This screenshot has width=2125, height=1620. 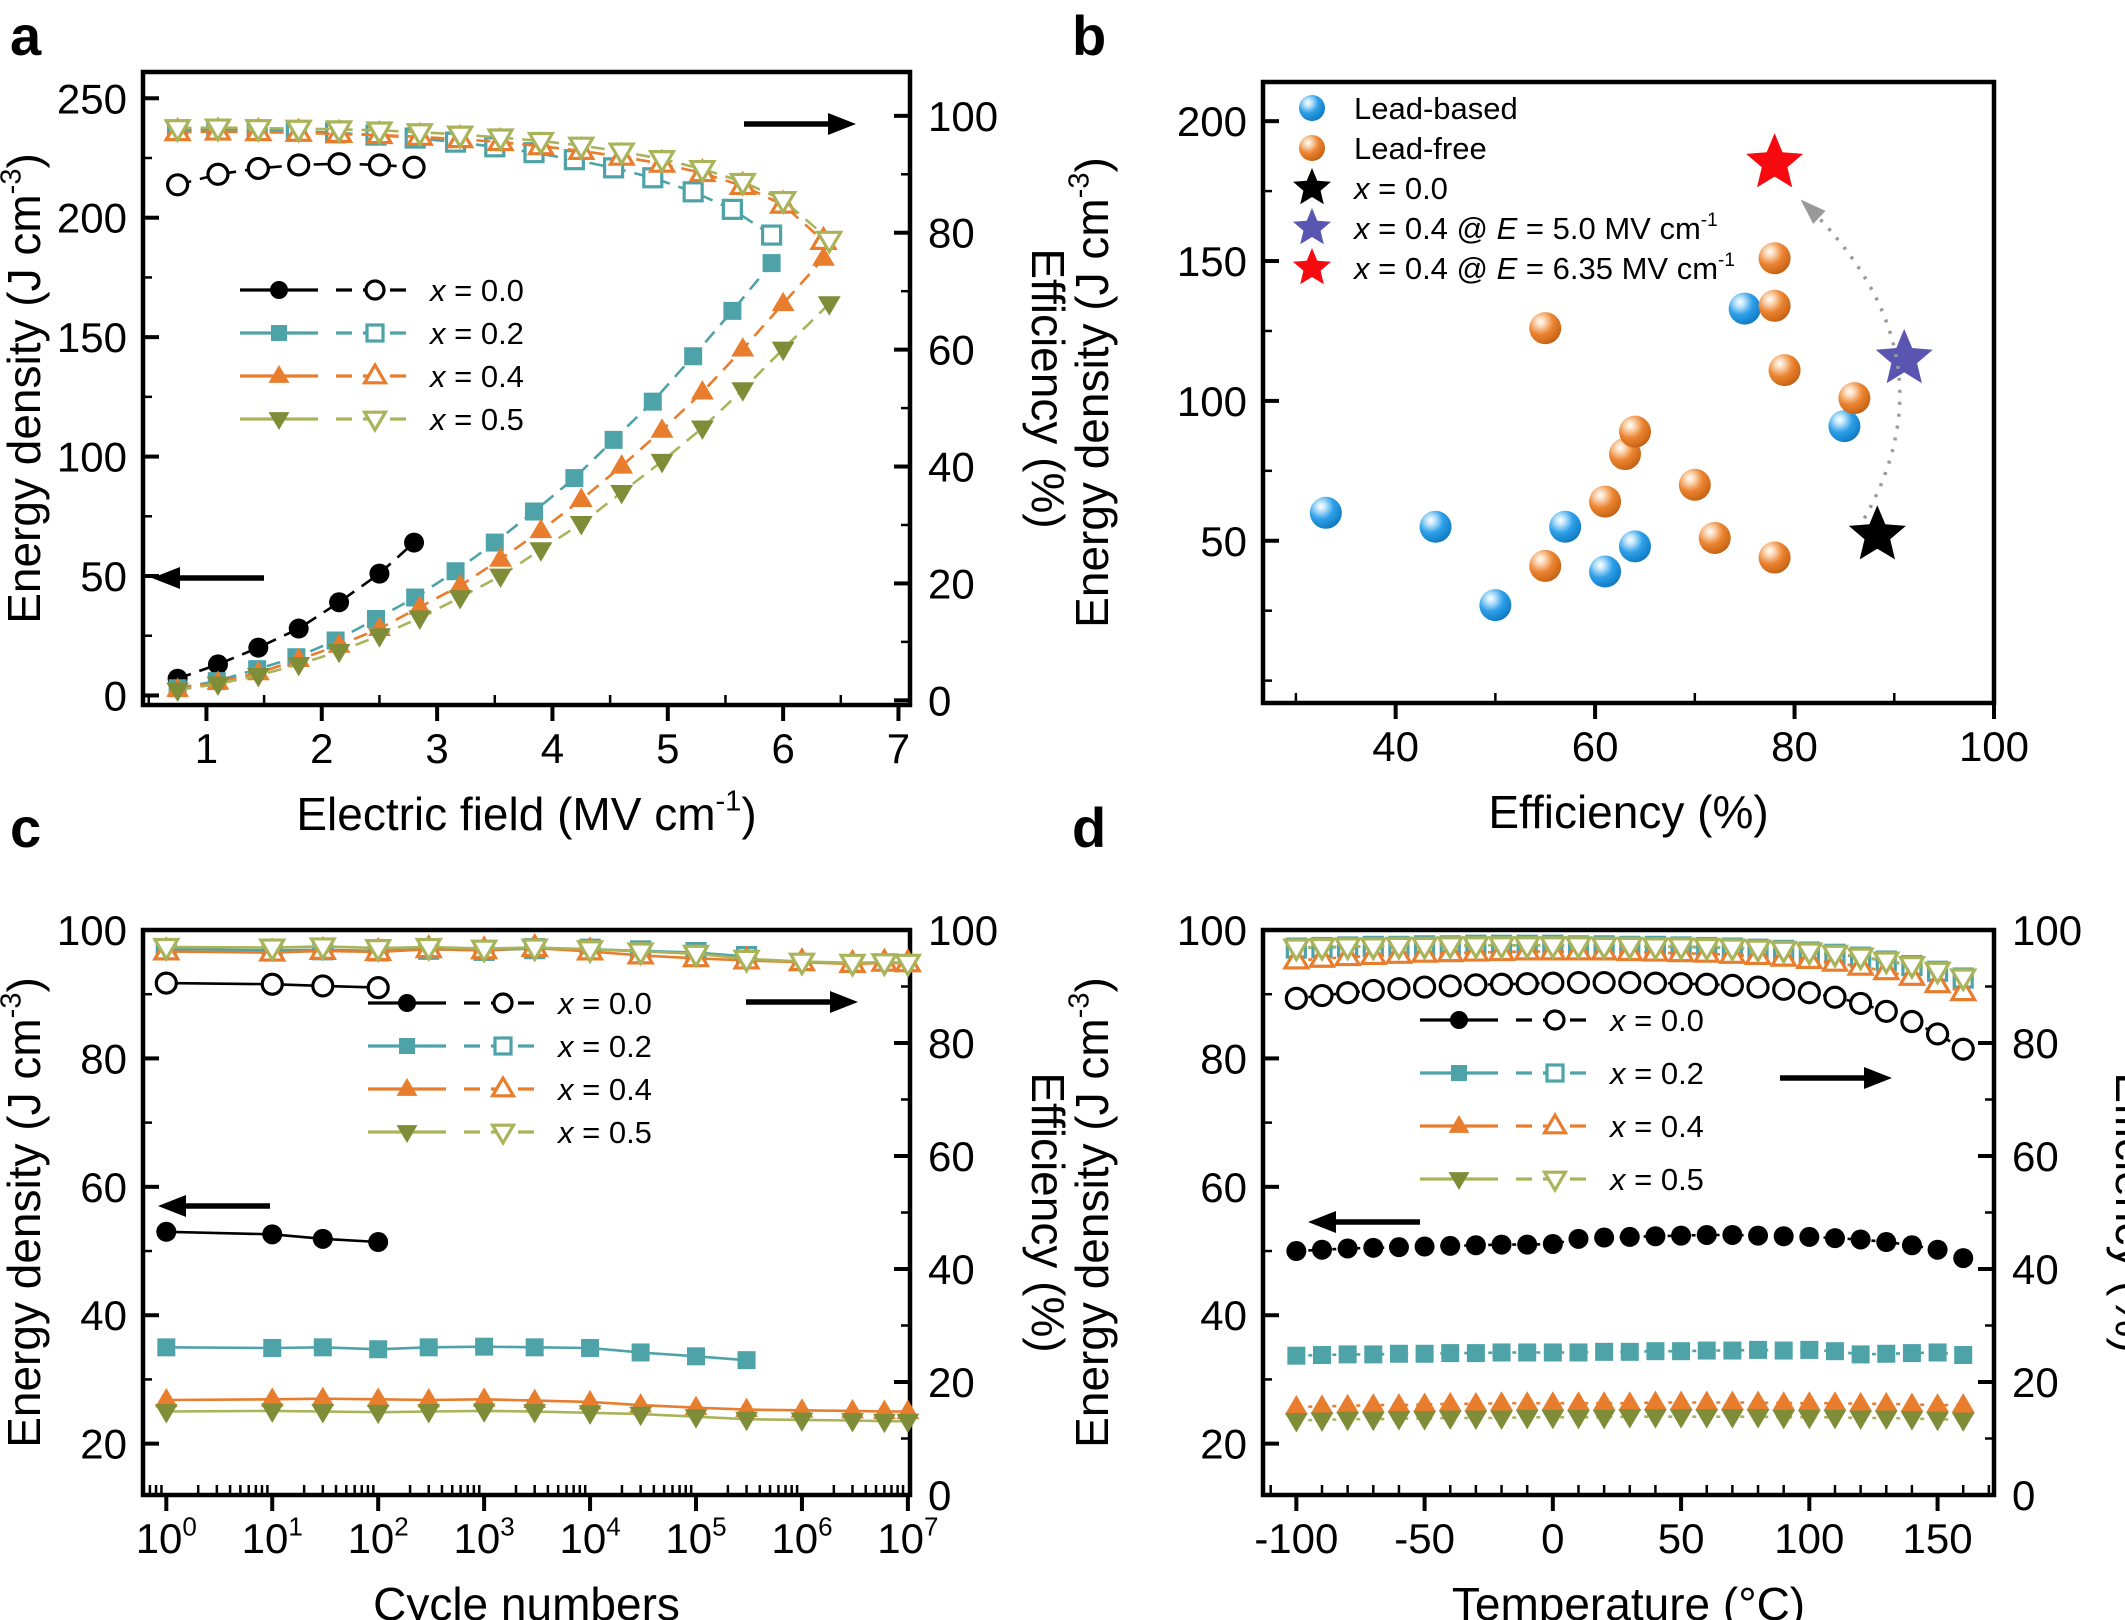 I want to click on panel-a-legend-label-3: x = 0.5, so click(x=476, y=419).